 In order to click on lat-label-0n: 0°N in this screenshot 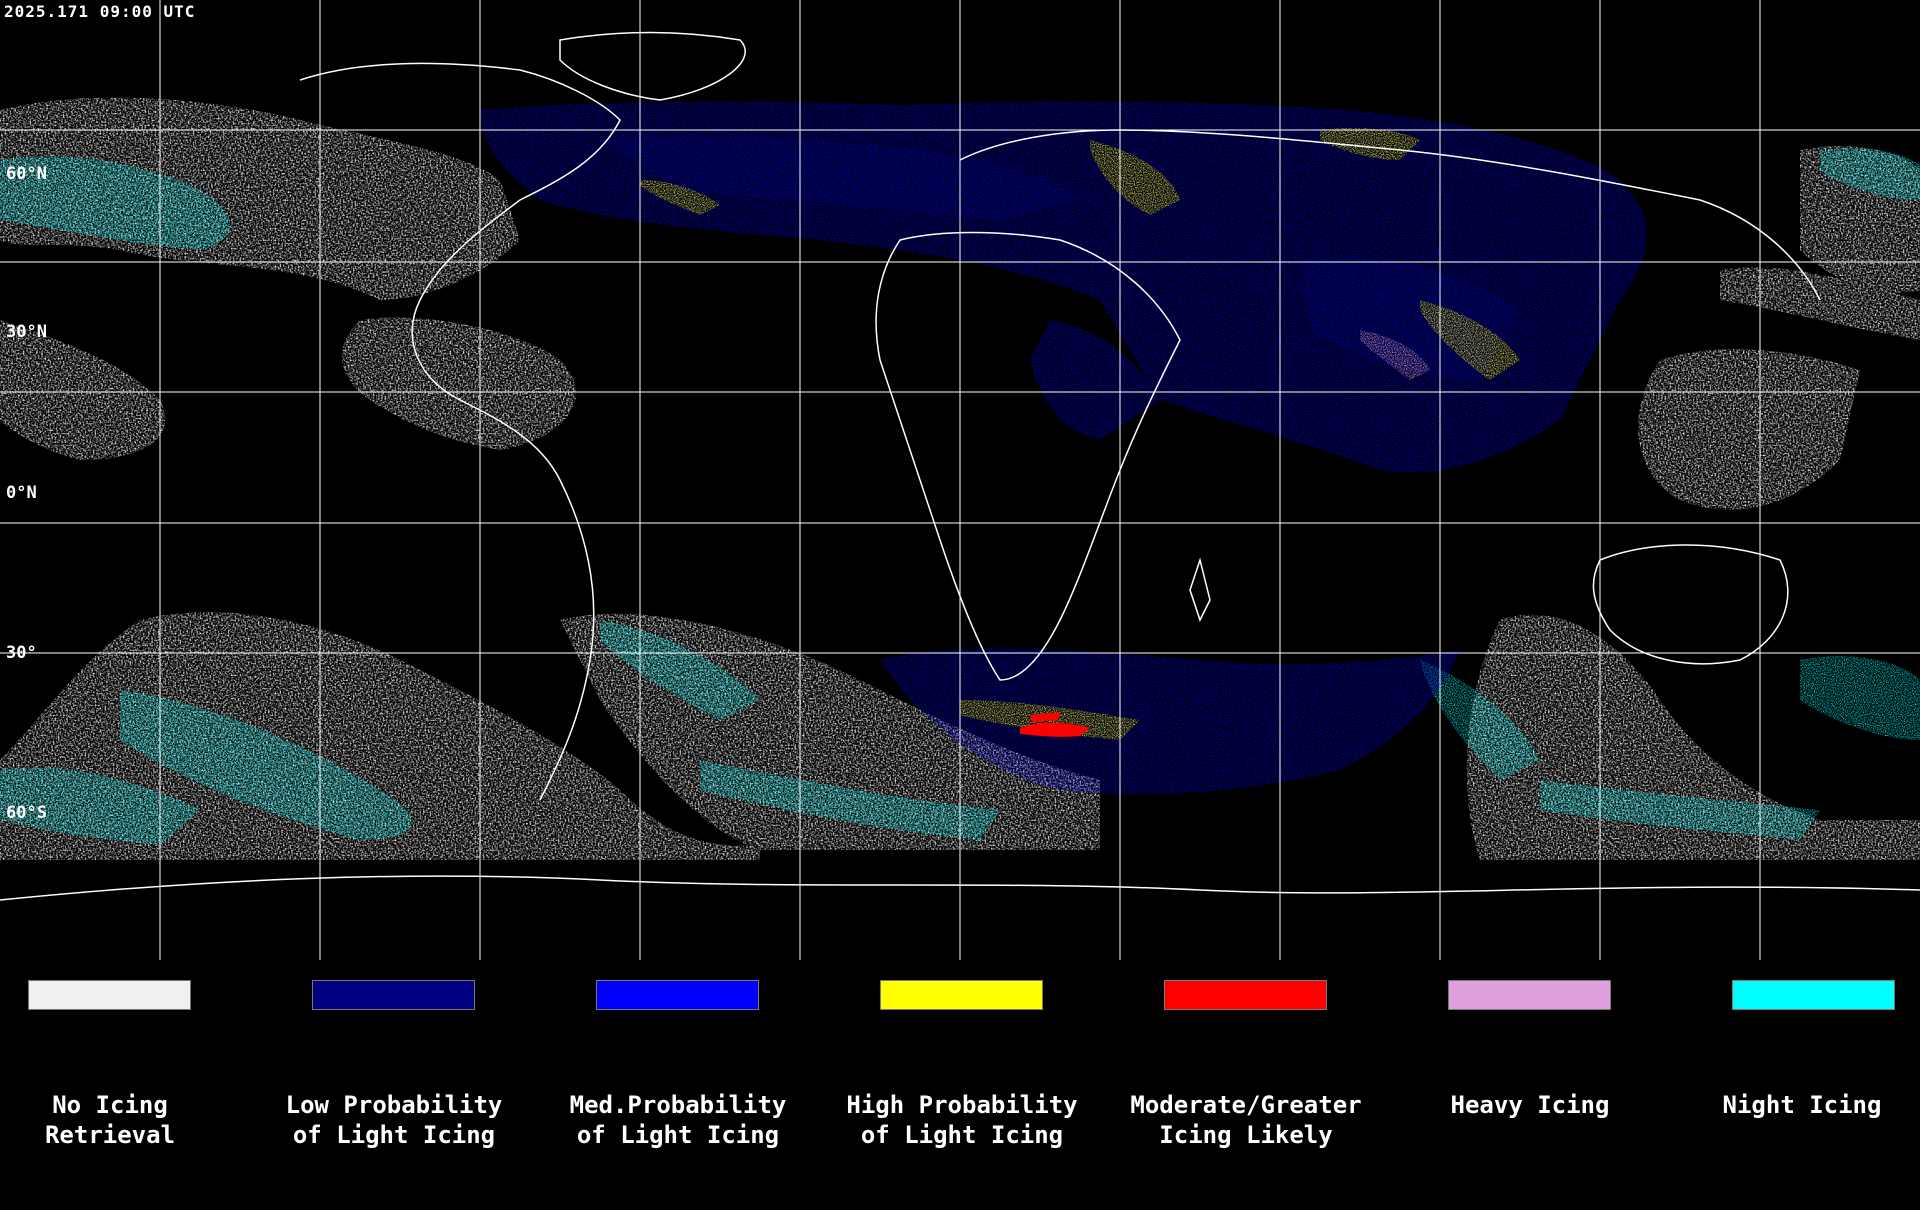, I will do `click(21, 493)`.